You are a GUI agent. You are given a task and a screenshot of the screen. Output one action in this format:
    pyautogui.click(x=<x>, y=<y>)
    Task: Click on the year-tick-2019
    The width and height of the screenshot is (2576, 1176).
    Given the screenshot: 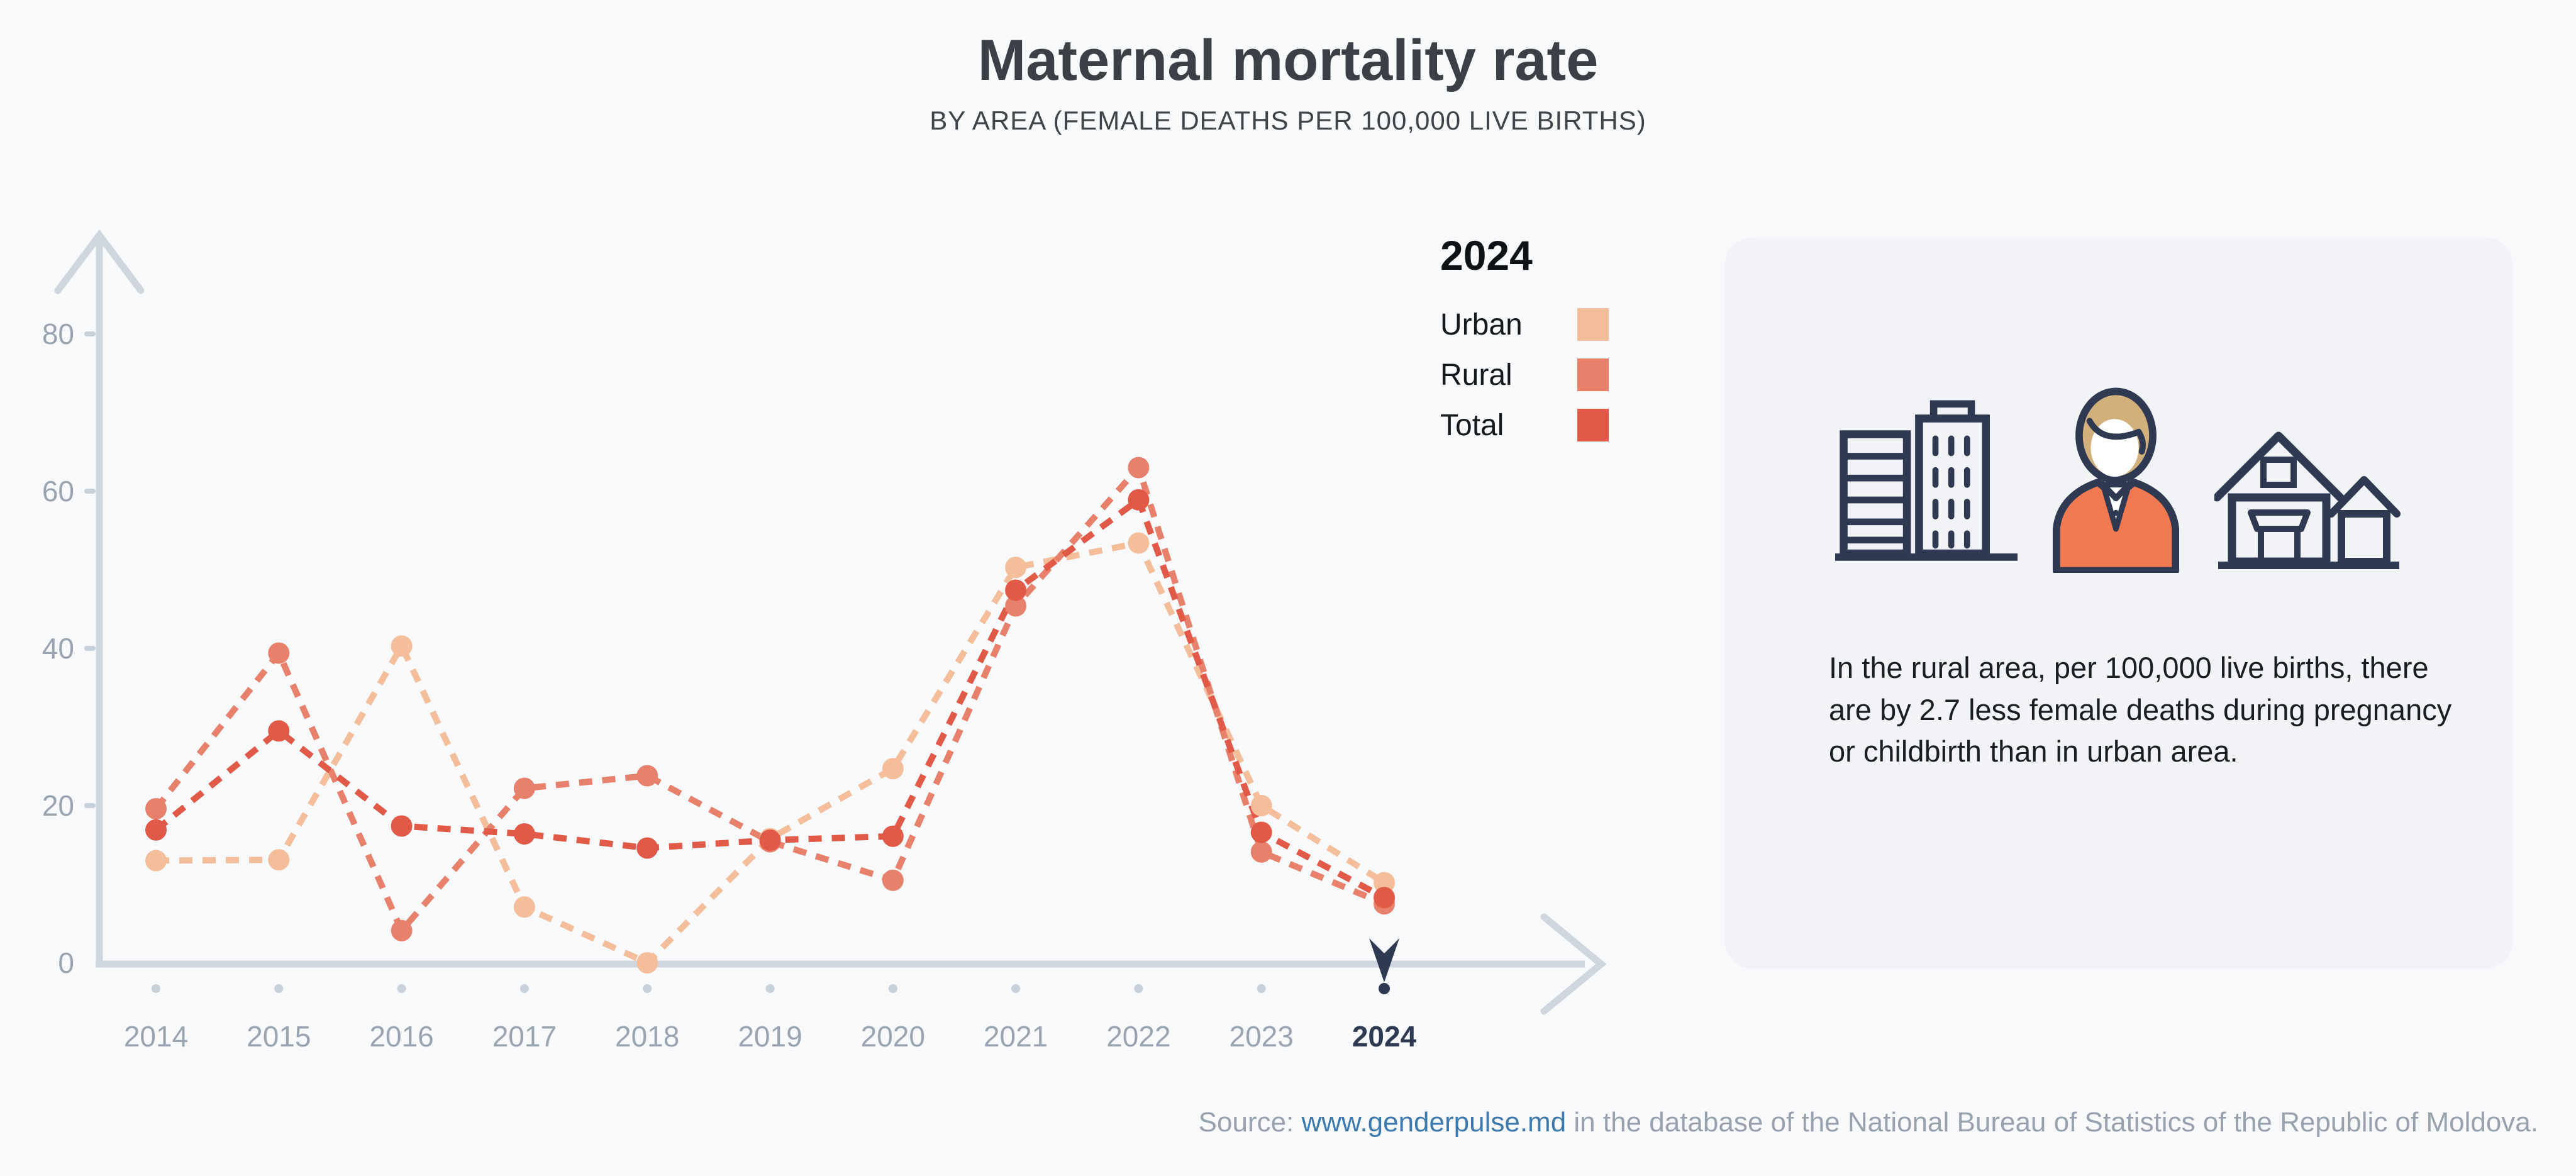 What is the action you would take?
    pyautogui.click(x=770, y=988)
    